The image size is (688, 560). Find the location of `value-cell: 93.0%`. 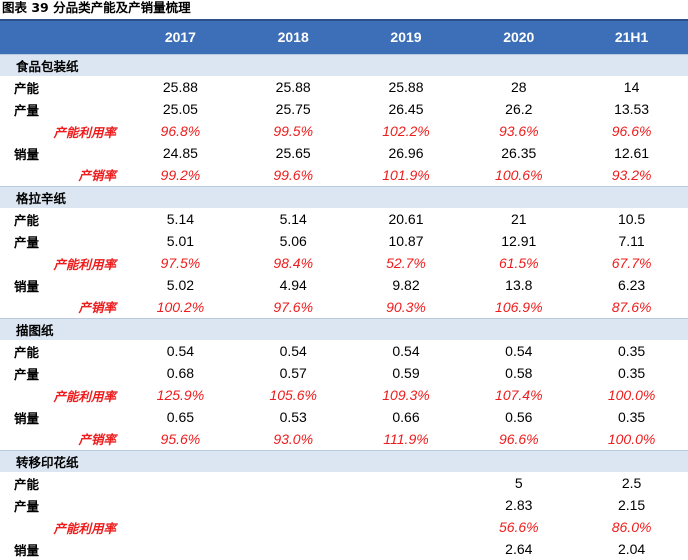

value-cell: 93.0% is located at coordinates (293, 438).